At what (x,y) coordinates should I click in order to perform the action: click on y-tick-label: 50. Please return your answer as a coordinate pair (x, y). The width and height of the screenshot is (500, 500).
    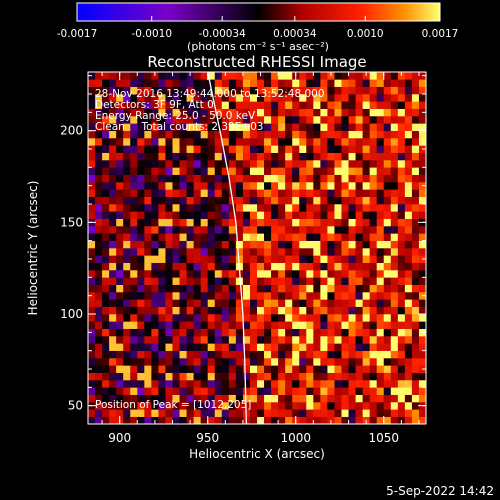
    Looking at the image, I should click on (75, 406).